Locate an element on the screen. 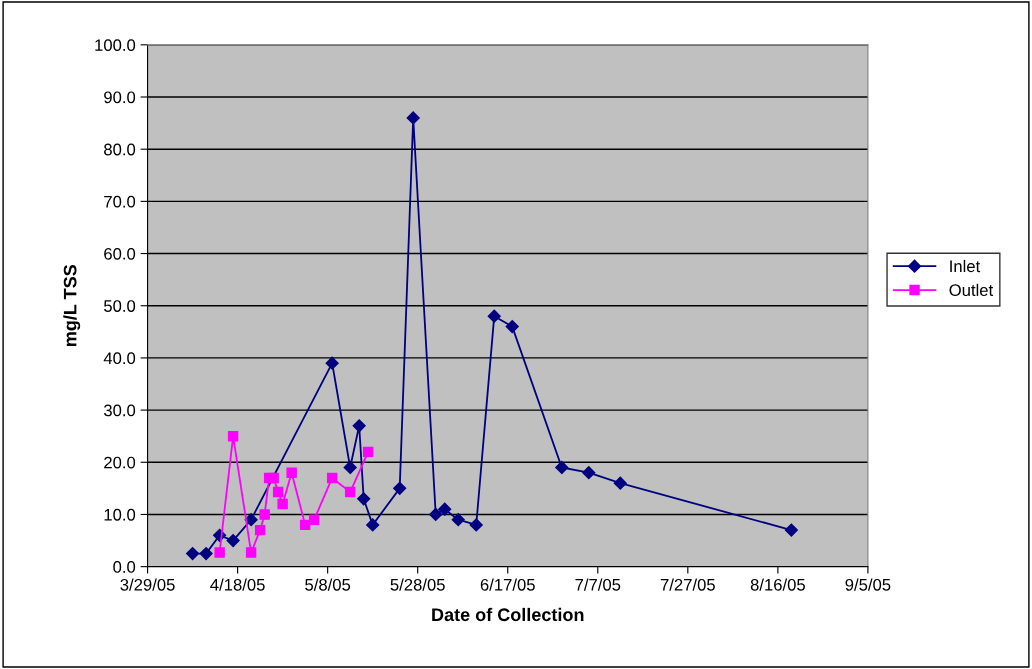 The height and width of the screenshot is (669, 1032). x-tick-label: 5/8/05 is located at coordinates (328, 584).